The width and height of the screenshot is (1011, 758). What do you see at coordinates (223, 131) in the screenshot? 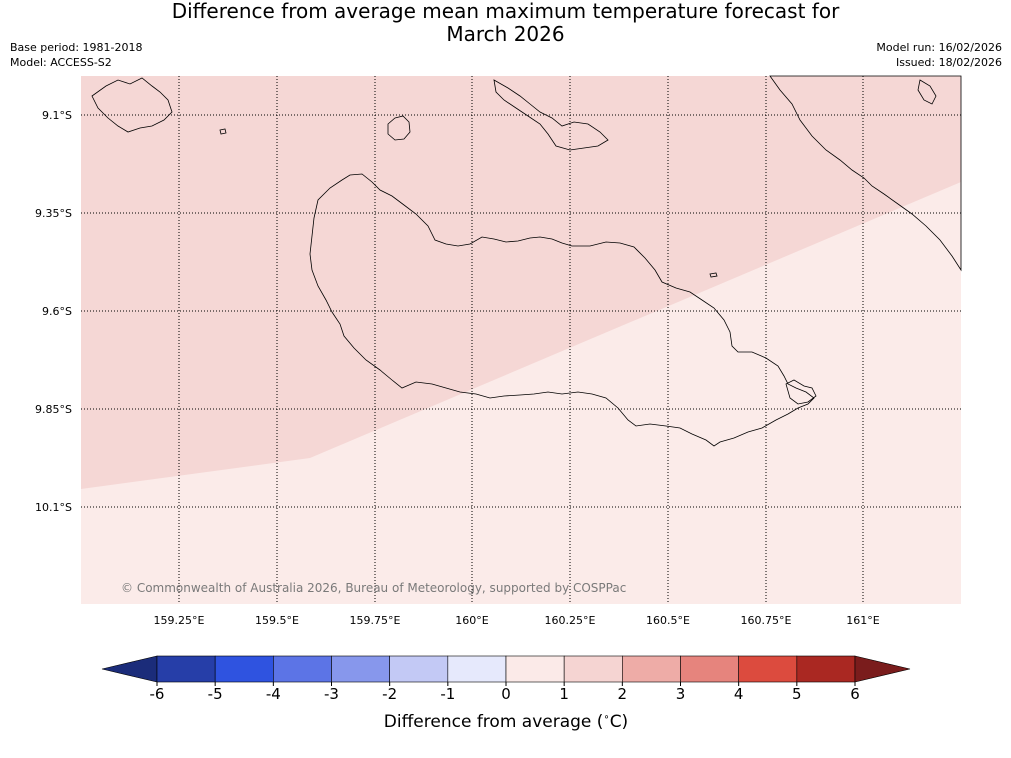
I see `russell-islet-coastline` at bounding box center [223, 131].